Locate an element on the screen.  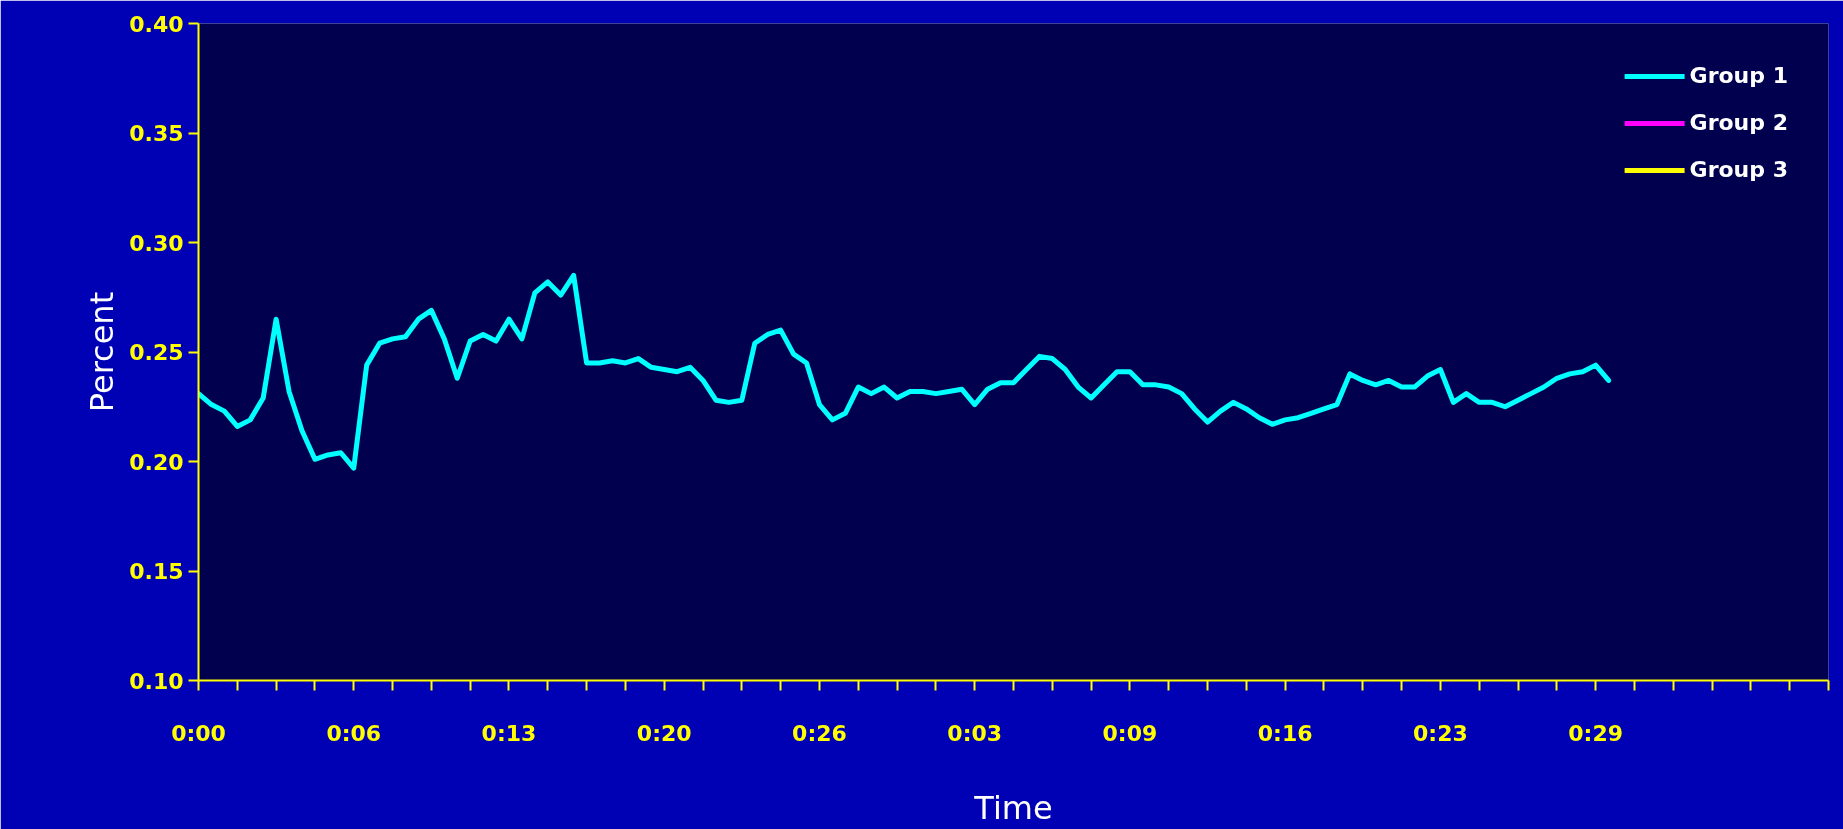
y-tick-label: 0.35 is located at coordinates (156, 133).